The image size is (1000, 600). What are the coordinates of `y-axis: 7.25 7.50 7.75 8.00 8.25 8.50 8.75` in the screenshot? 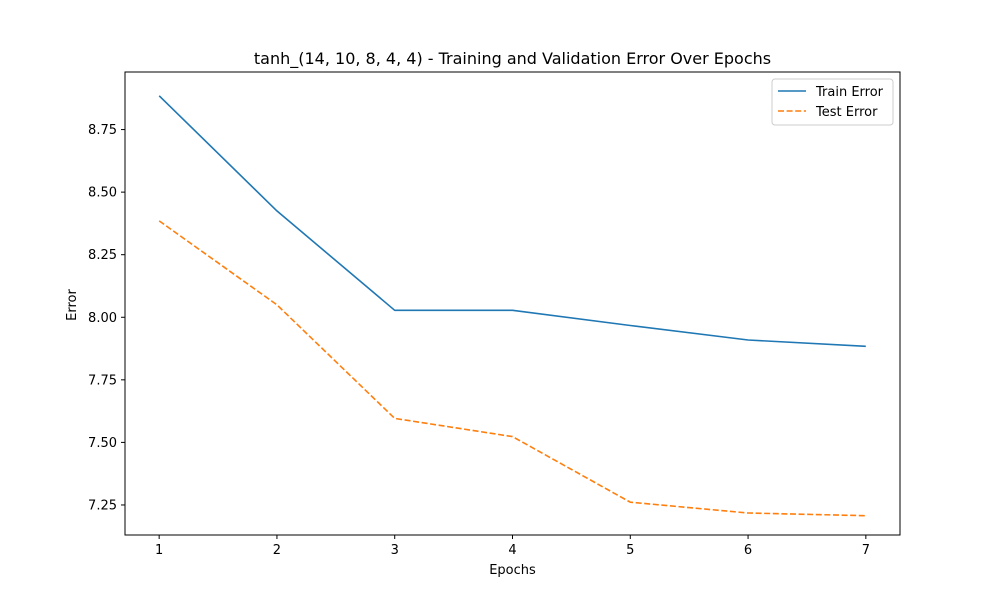 It's located at (106, 318).